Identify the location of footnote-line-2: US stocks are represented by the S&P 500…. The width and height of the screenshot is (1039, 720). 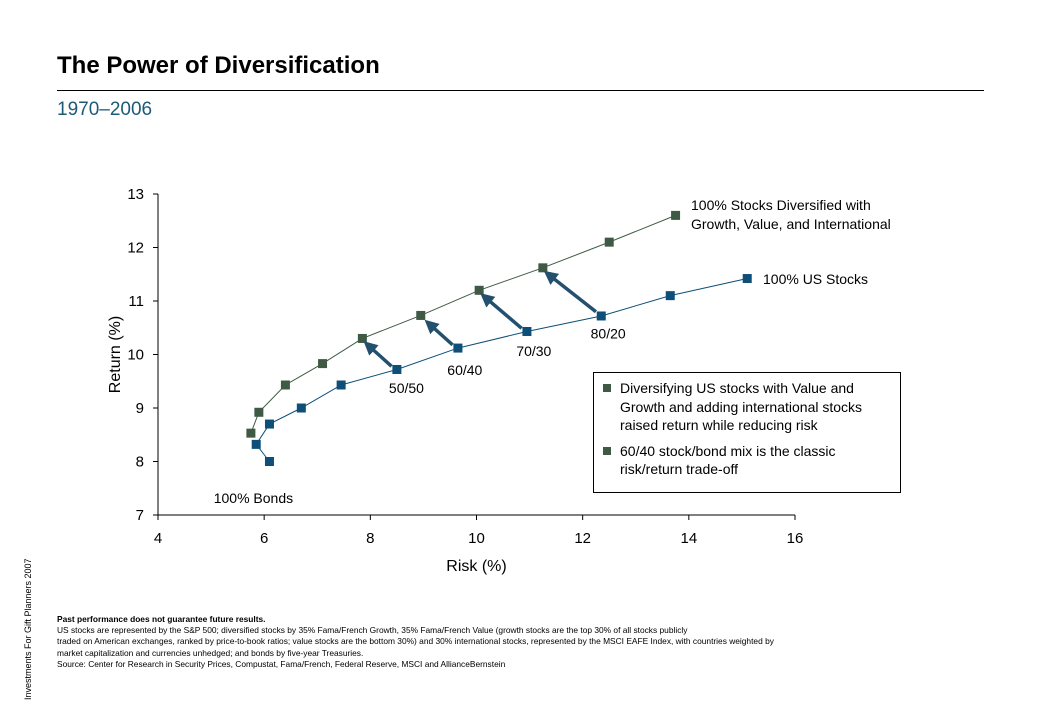
(372, 630).